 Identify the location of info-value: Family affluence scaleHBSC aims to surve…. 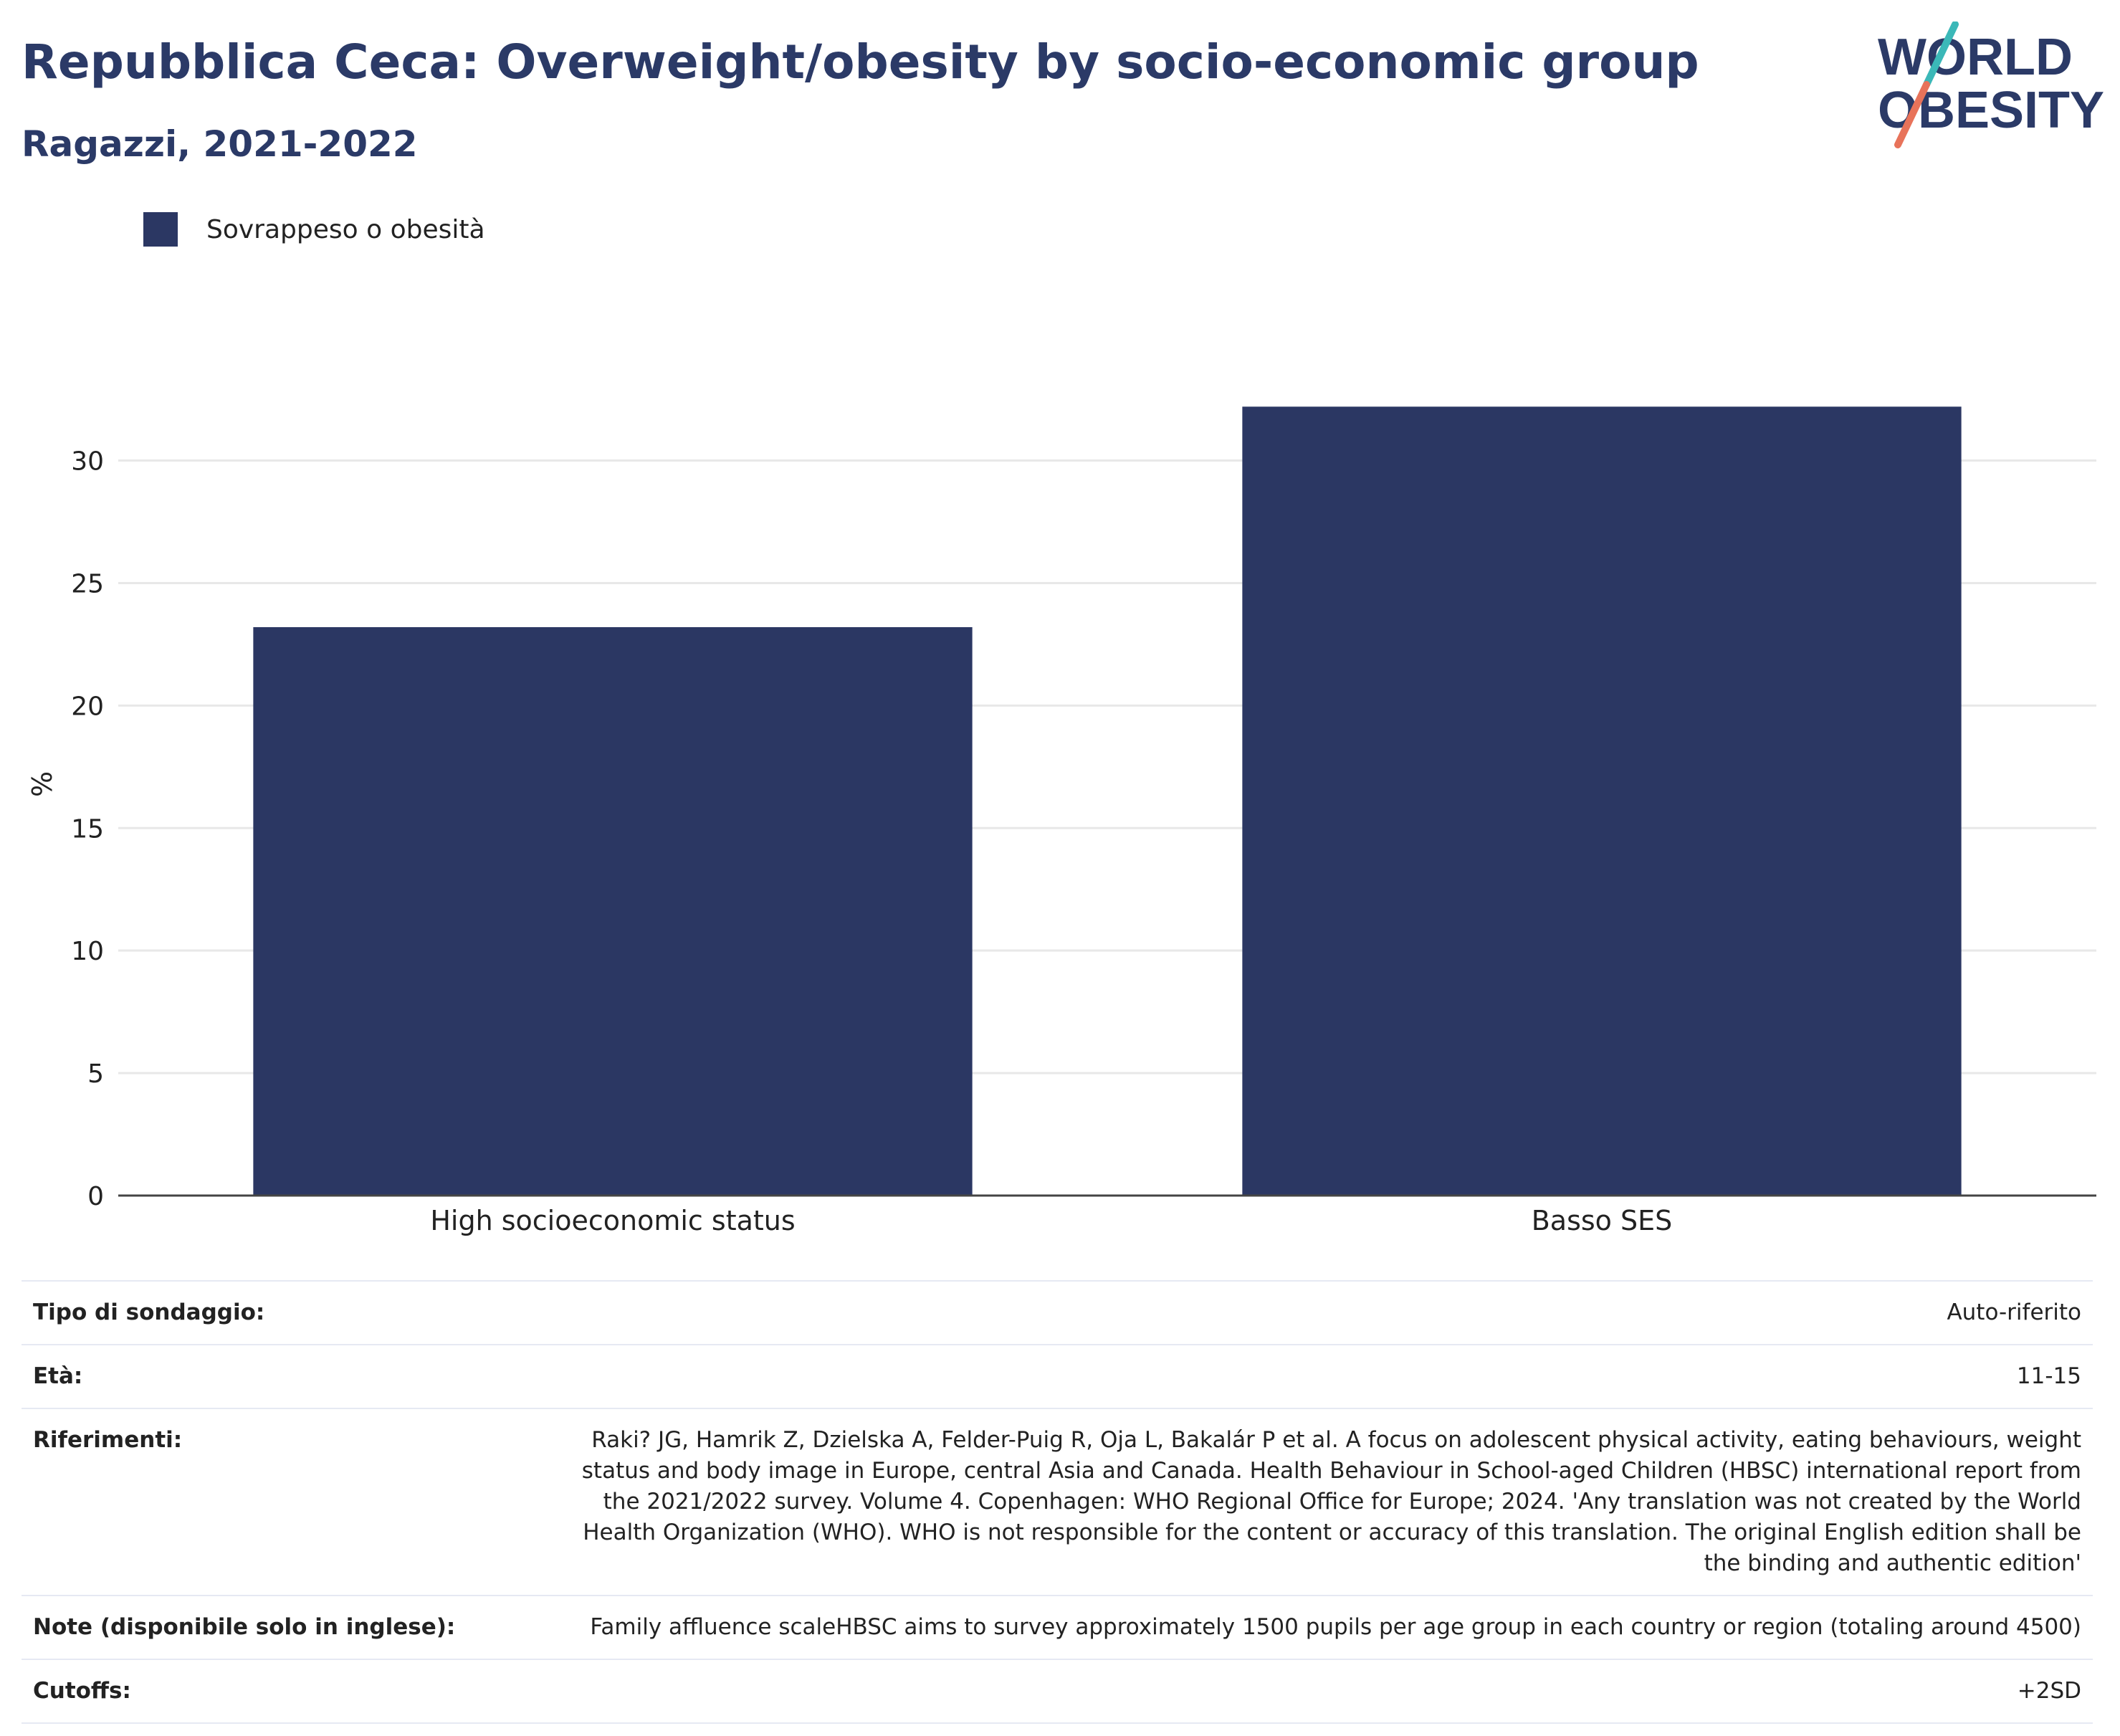
(1327, 1627).